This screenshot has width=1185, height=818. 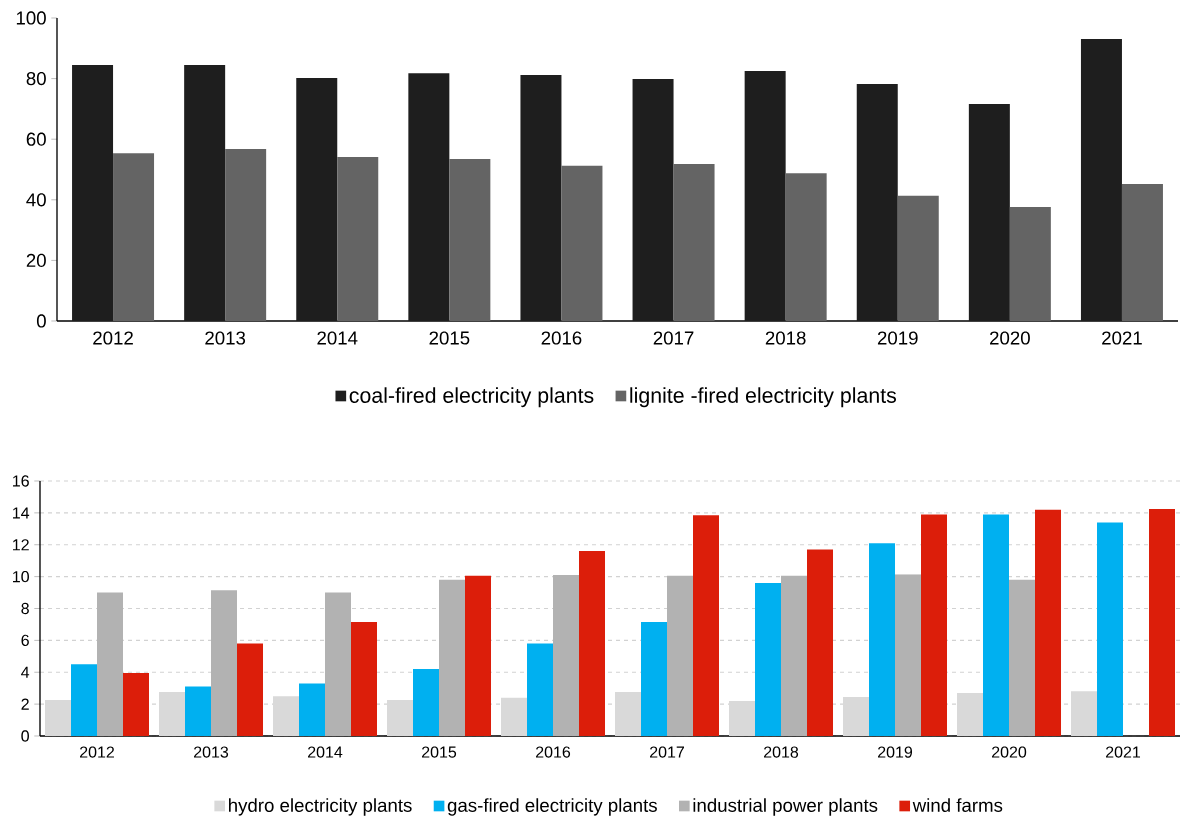 What do you see at coordinates (25, 704) in the screenshot?
I see `y-tick-label: 2` at bounding box center [25, 704].